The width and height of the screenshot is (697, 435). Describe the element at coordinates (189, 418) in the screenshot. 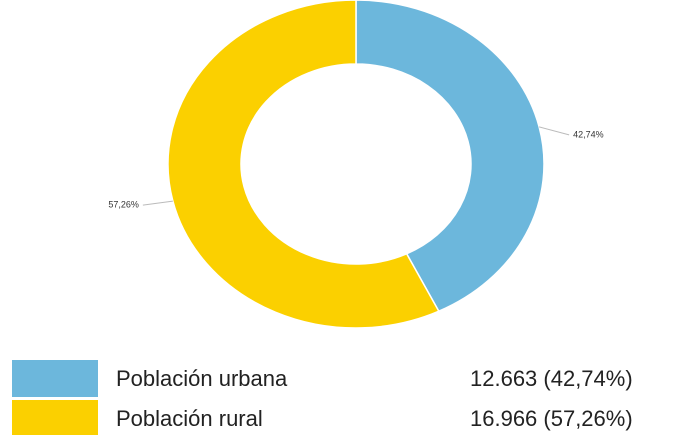

I see `legend-label: Población rural` at that location.